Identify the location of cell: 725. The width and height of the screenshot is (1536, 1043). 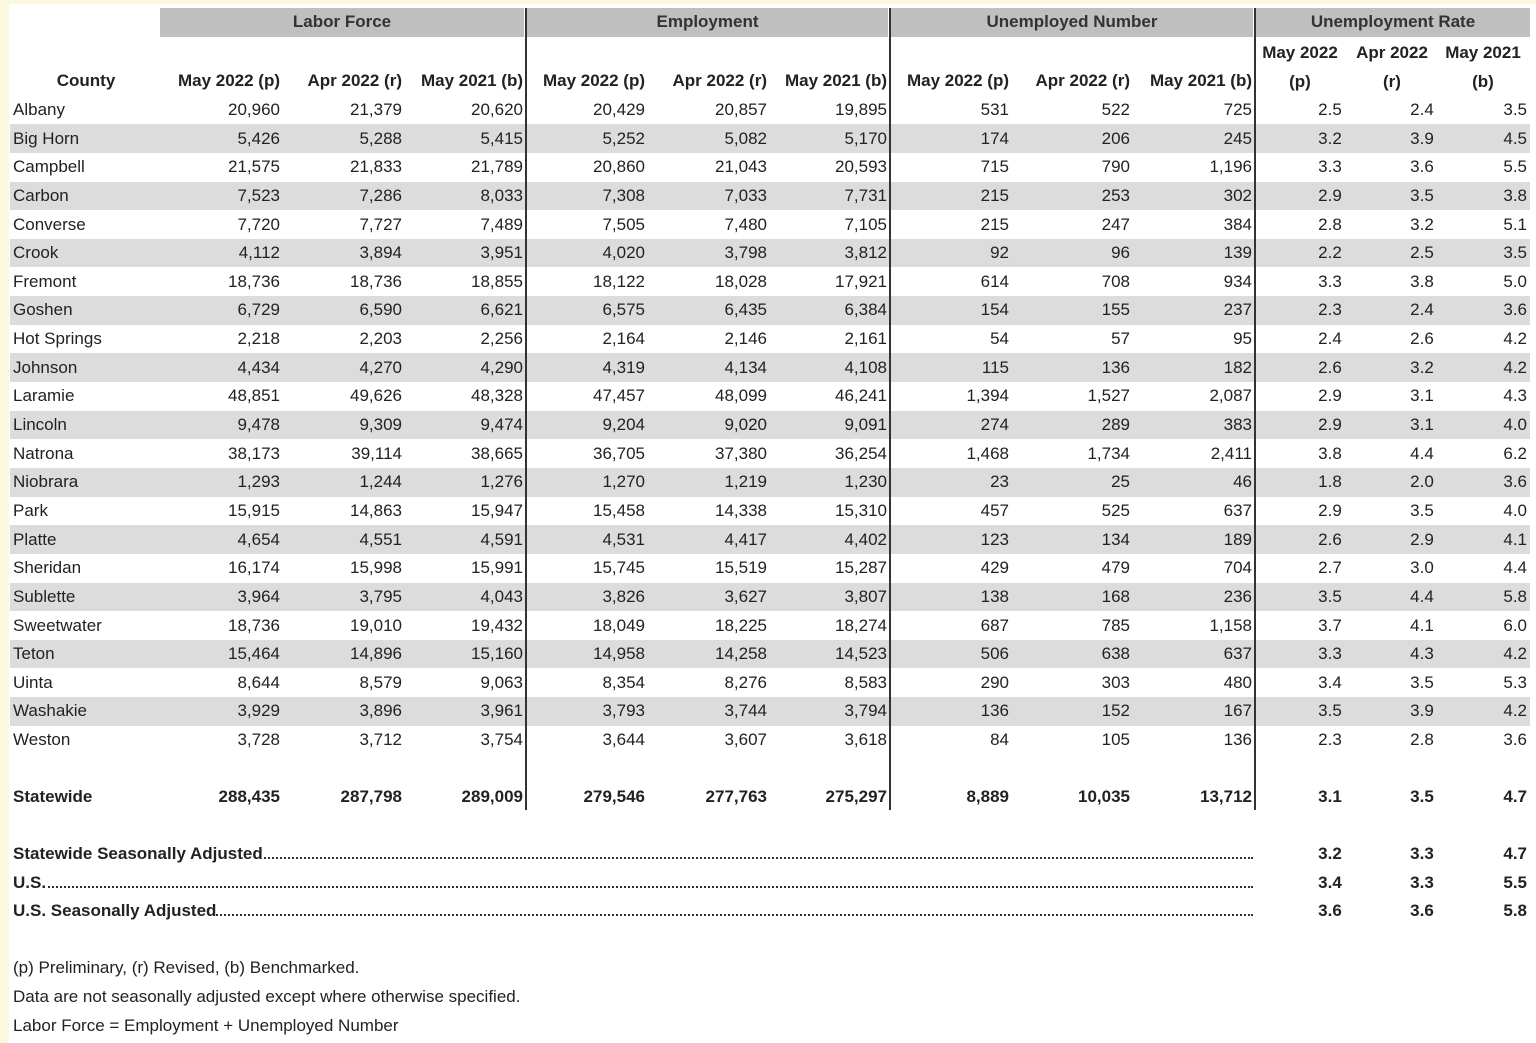
(1237, 109).